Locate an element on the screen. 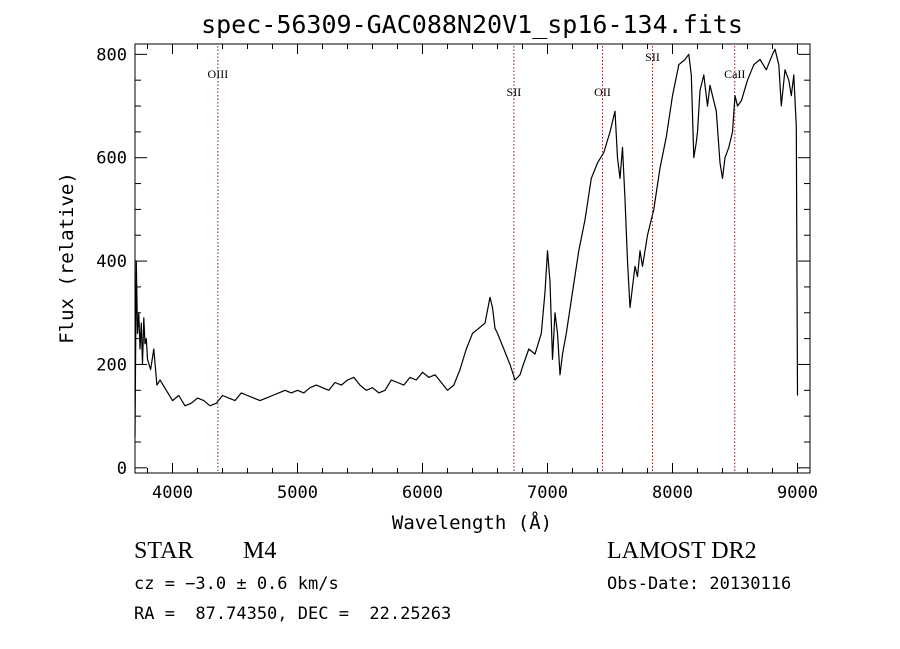 Image resolution: width=900 pixels, height=649 pixels. x-tick-label: 9000 is located at coordinates (797, 493).